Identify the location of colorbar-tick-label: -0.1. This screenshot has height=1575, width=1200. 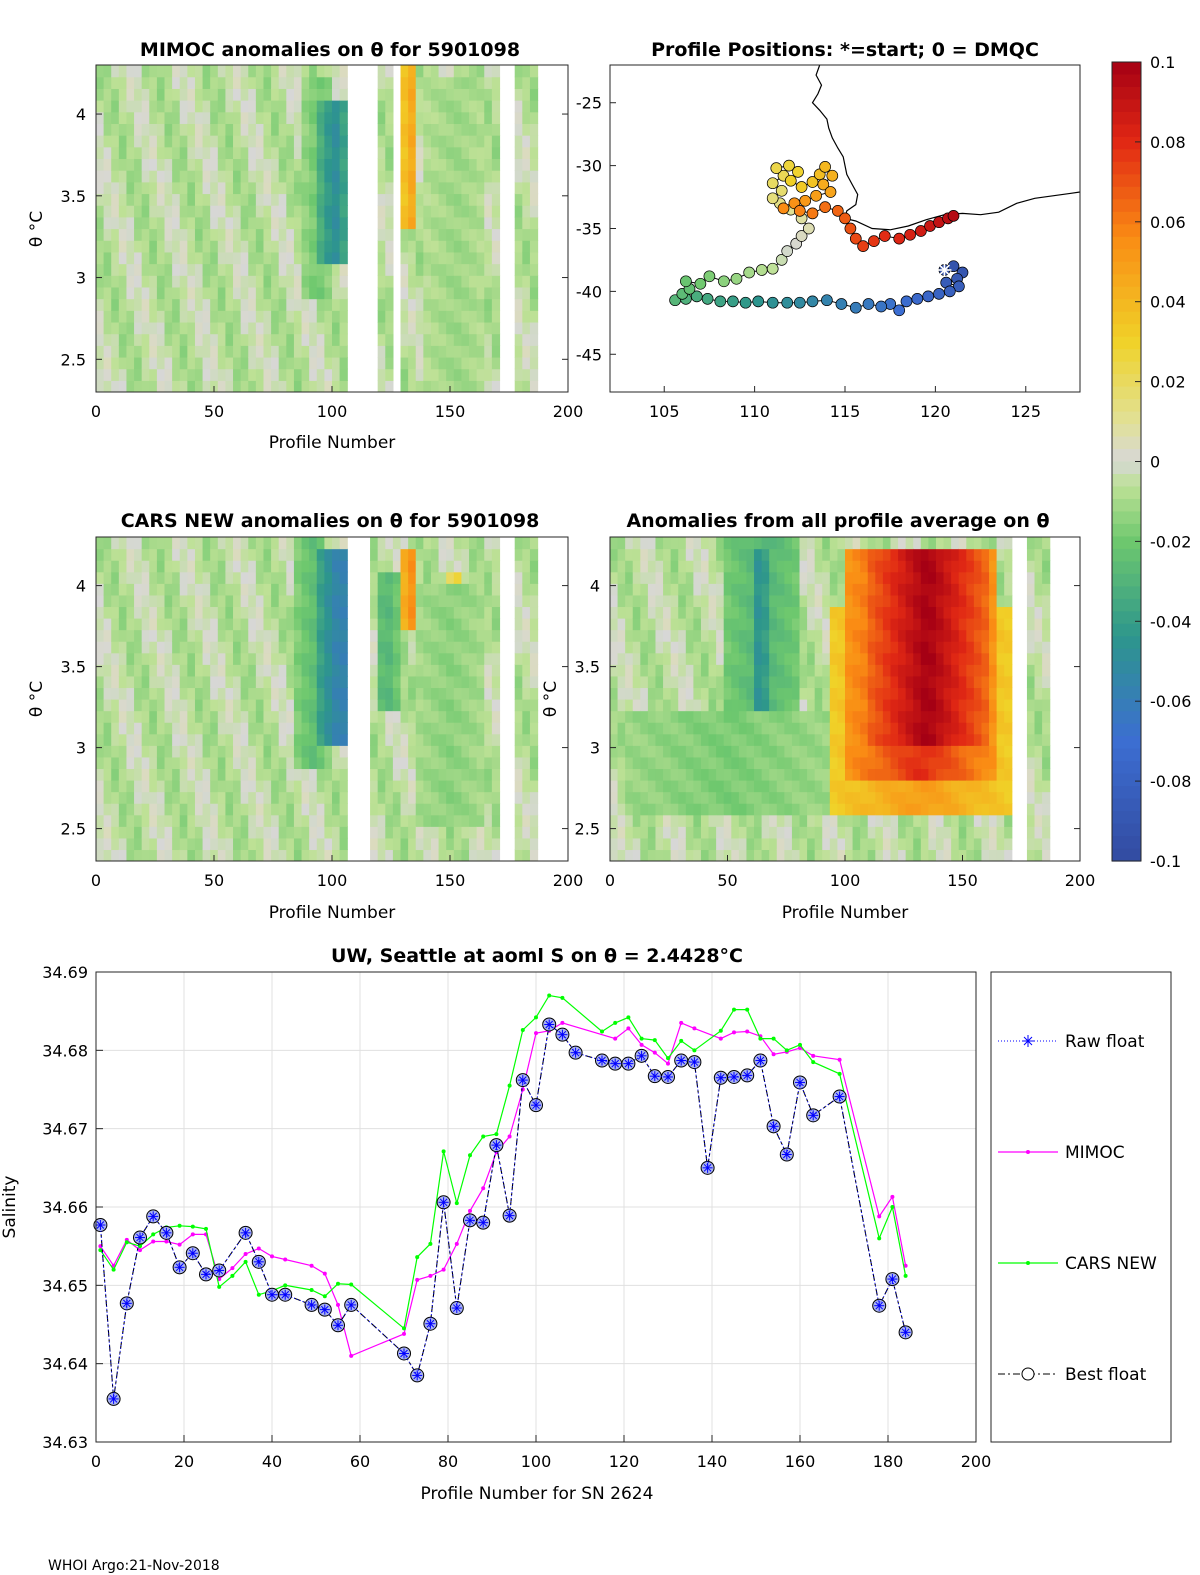
(1165, 861).